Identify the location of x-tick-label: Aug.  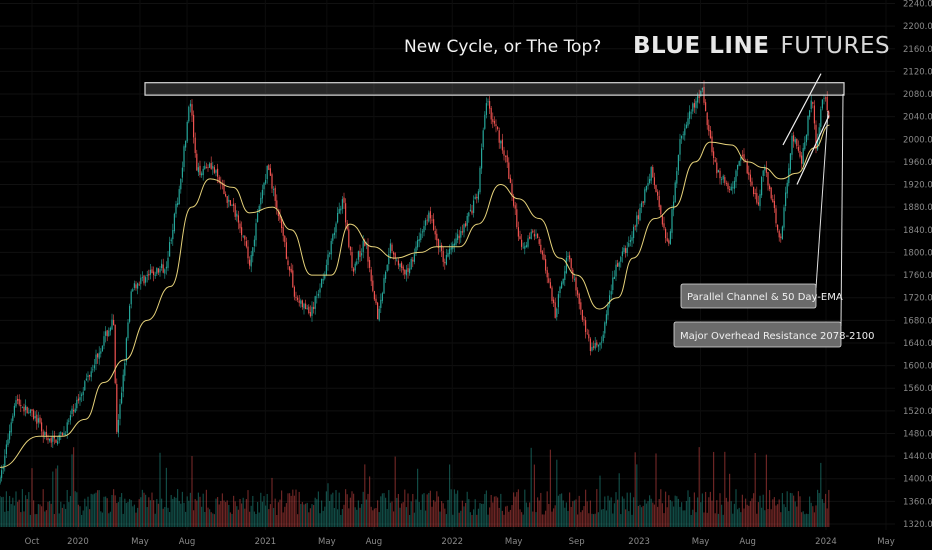
(187, 542).